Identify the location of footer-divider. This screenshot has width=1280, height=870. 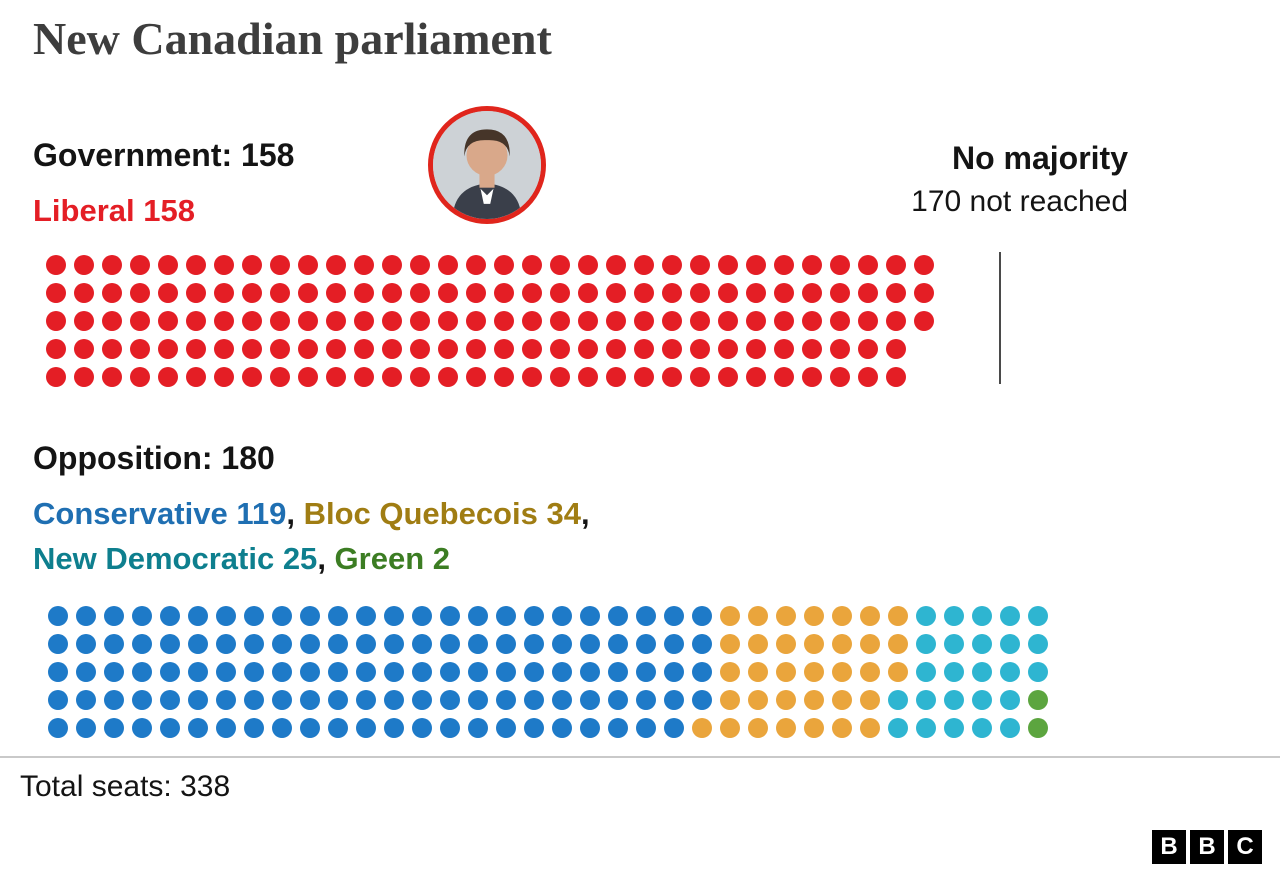
(640, 757).